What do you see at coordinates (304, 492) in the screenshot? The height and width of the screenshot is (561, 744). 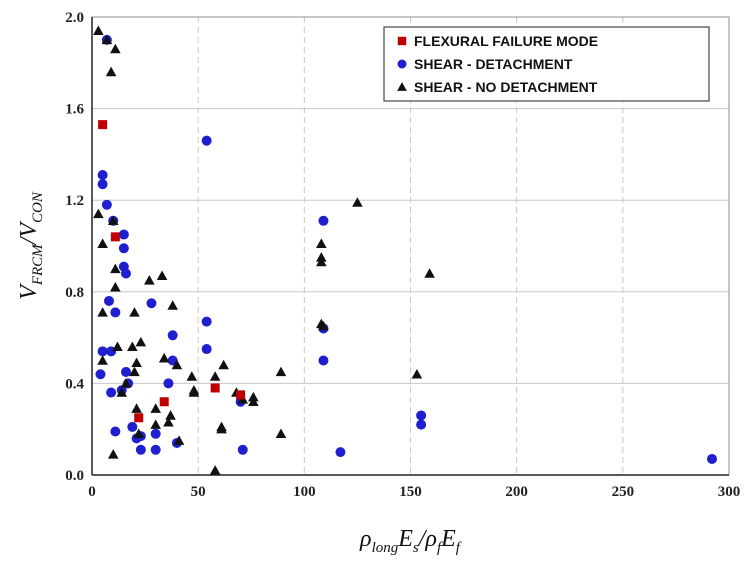 I see `x-tick-label: 100` at bounding box center [304, 492].